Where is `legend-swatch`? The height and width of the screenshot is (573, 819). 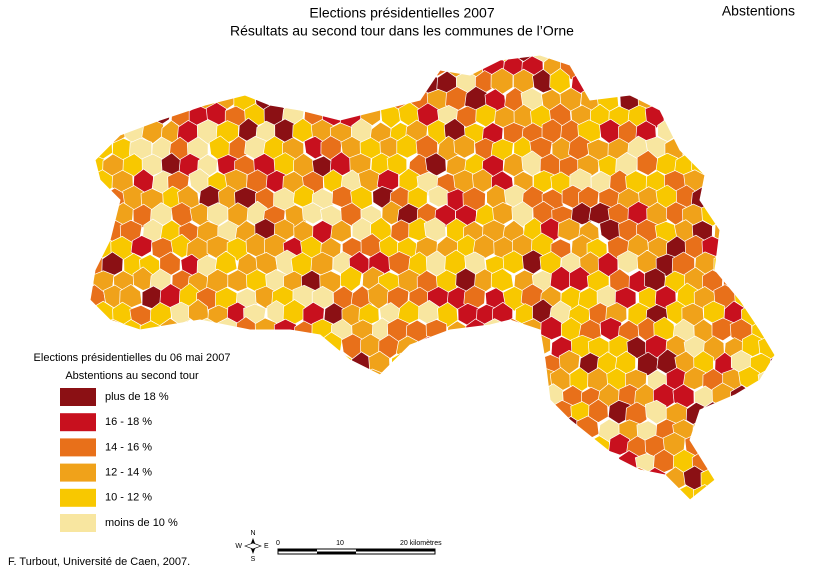
legend-swatch is located at coordinates (78, 523).